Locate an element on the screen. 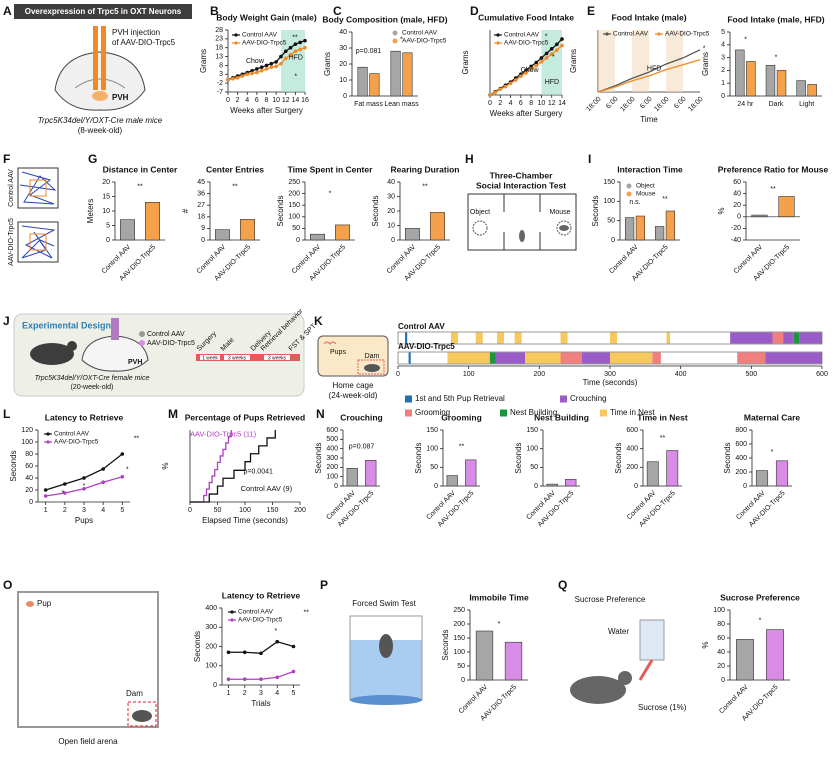 Image resolution: width=839 pixels, height=764 pixels. y-axis-label: Grams is located at coordinates (203, 61).